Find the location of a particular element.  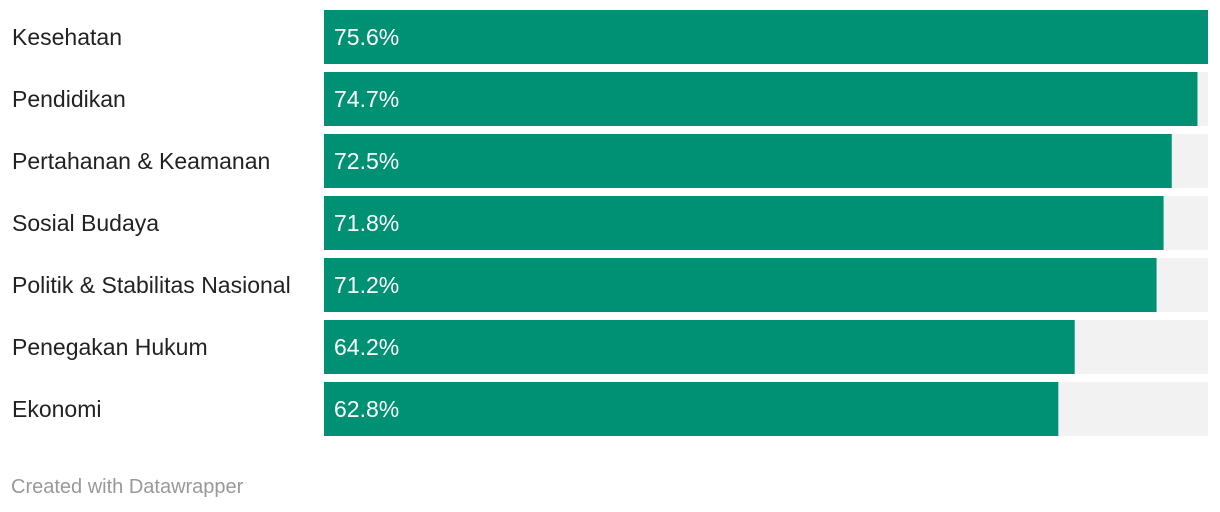

bar-row: Sosial Budaya 71.8% is located at coordinates (610, 223).